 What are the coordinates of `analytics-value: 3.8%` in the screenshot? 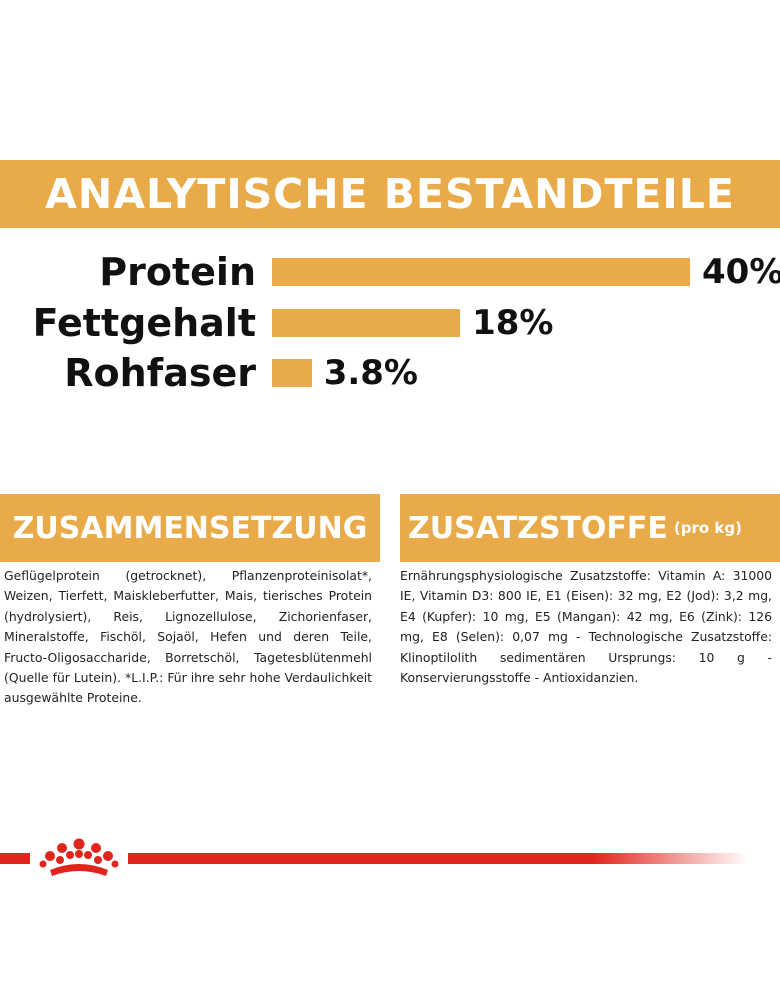 It's located at (370, 373).